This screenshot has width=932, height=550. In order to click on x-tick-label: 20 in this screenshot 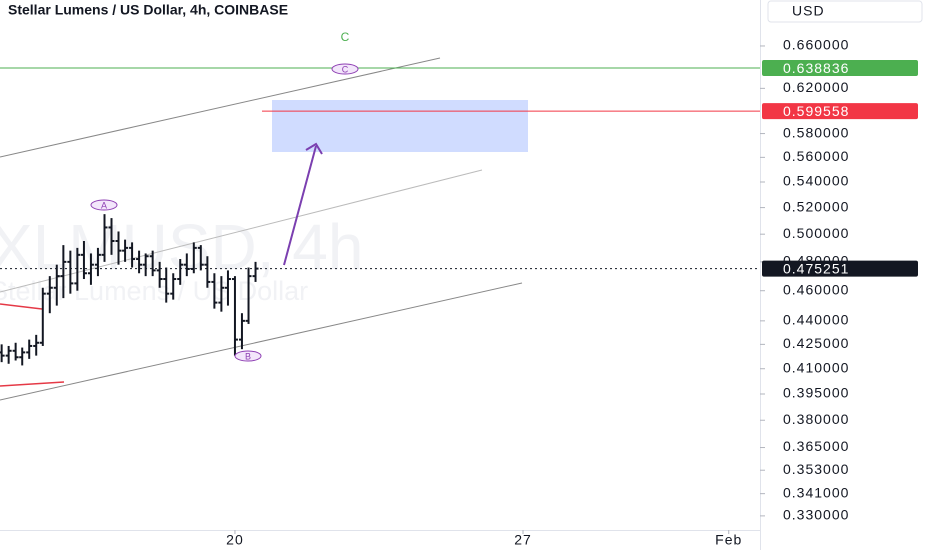, I will do `click(235, 540)`.